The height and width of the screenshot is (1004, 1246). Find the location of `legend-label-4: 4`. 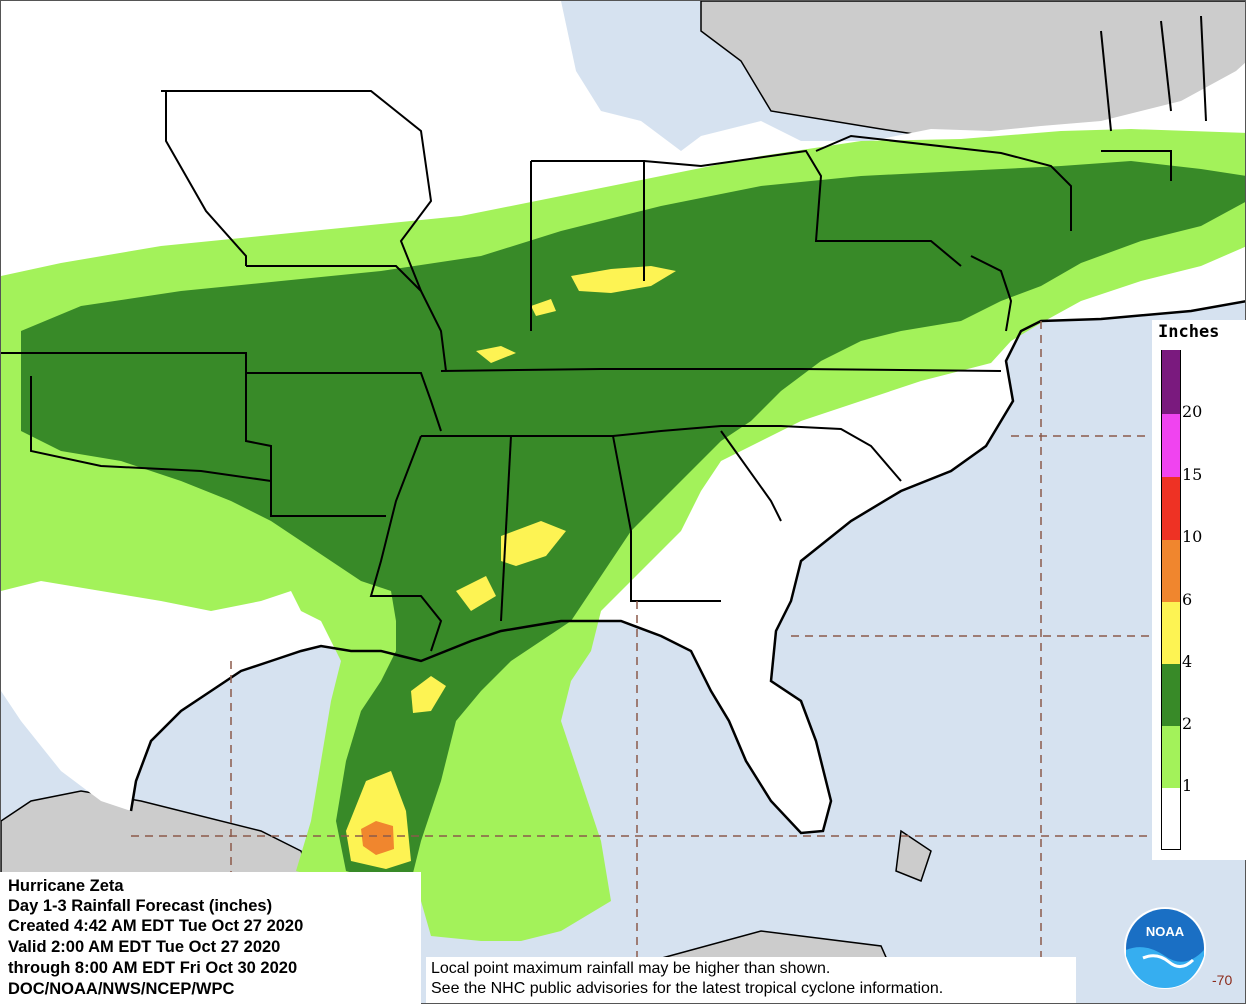

legend-label-4: 4 is located at coordinates (1187, 661).